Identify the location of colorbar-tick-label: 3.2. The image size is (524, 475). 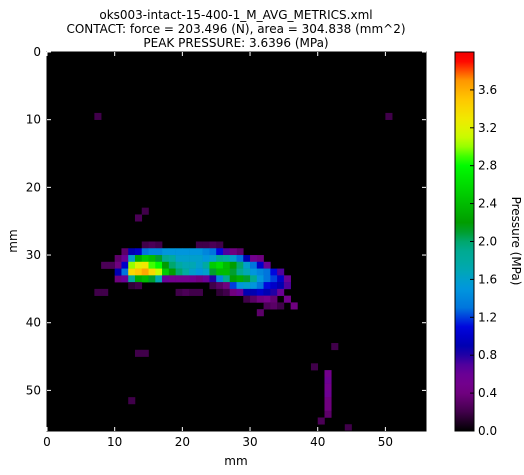
(487, 128).